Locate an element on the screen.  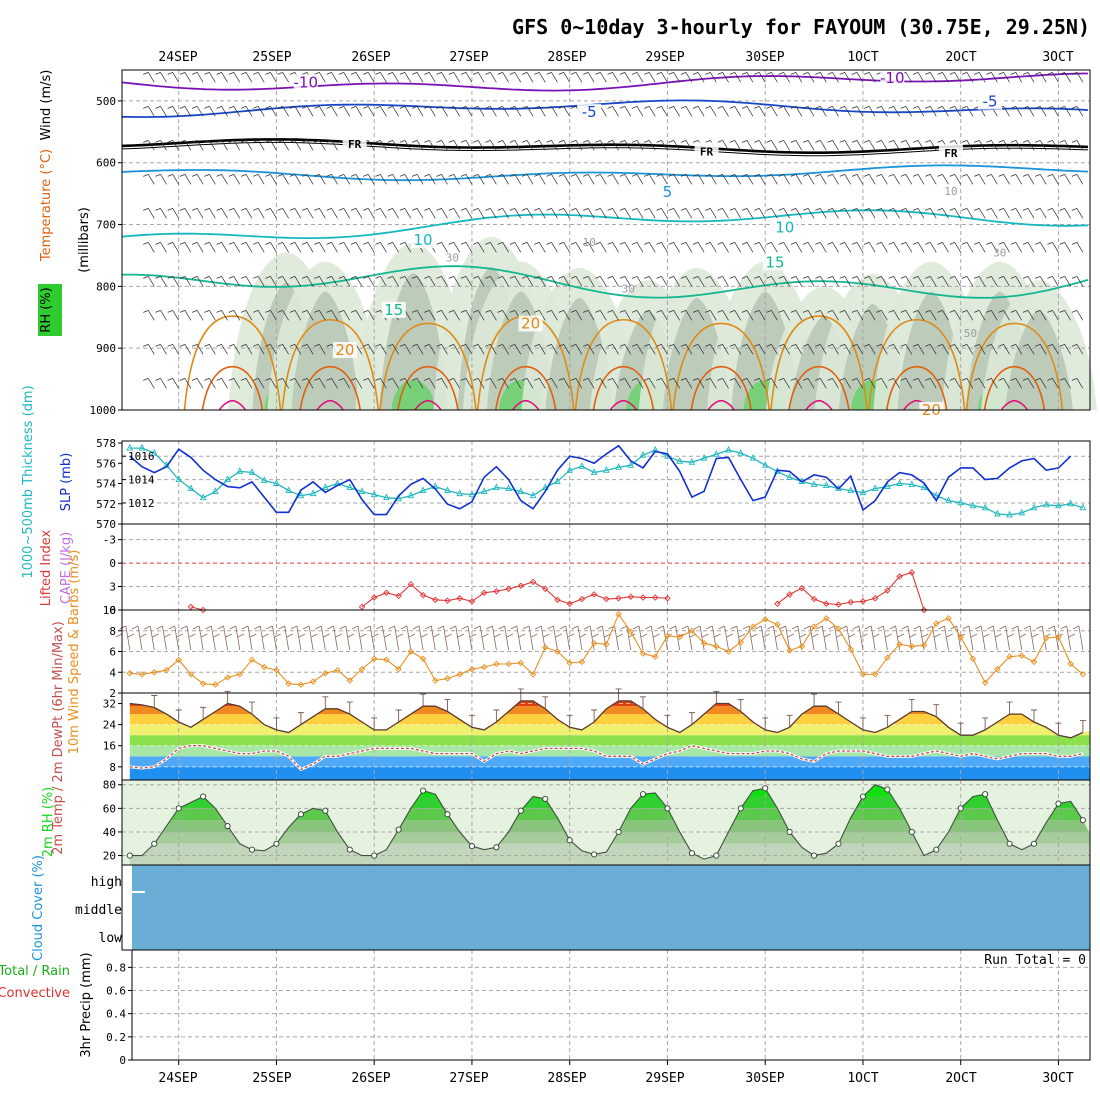
slp-tick-label: 1014 is located at coordinates (141, 480).